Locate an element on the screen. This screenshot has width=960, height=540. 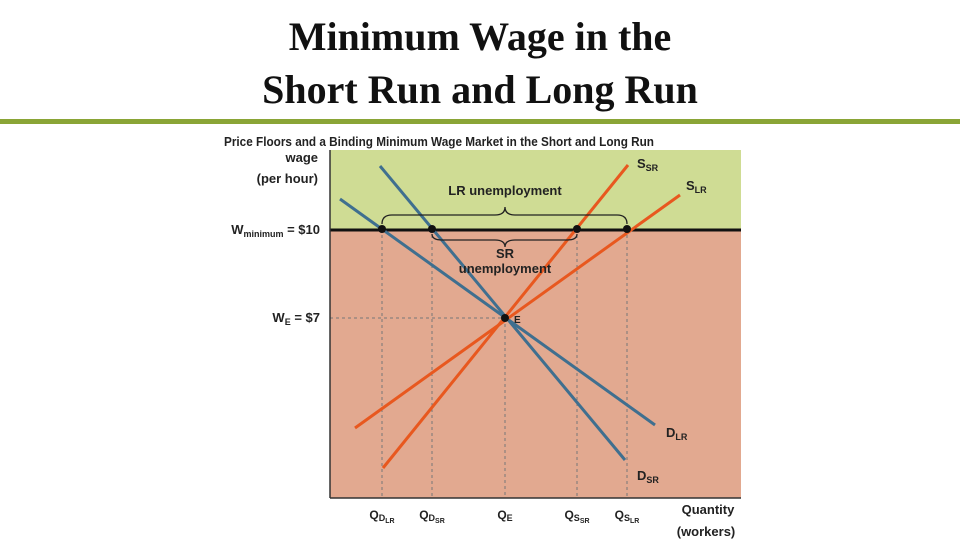
wage-label-rest: = $7 is located at coordinates (305, 317).